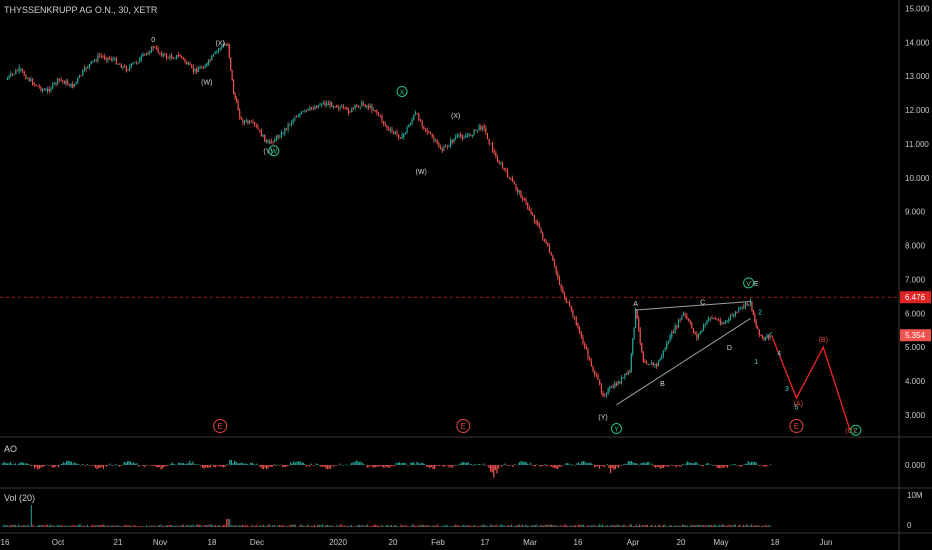  I want to click on wave-label: (C), so click(850, 431).